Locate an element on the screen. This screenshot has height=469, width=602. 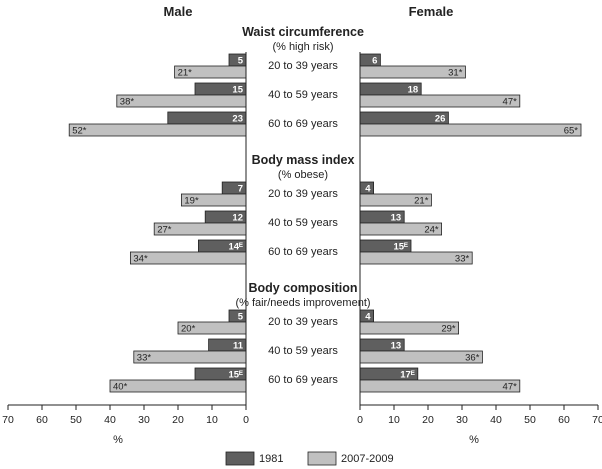
male-tick-label: 40 is located at coordinates (110, 420).